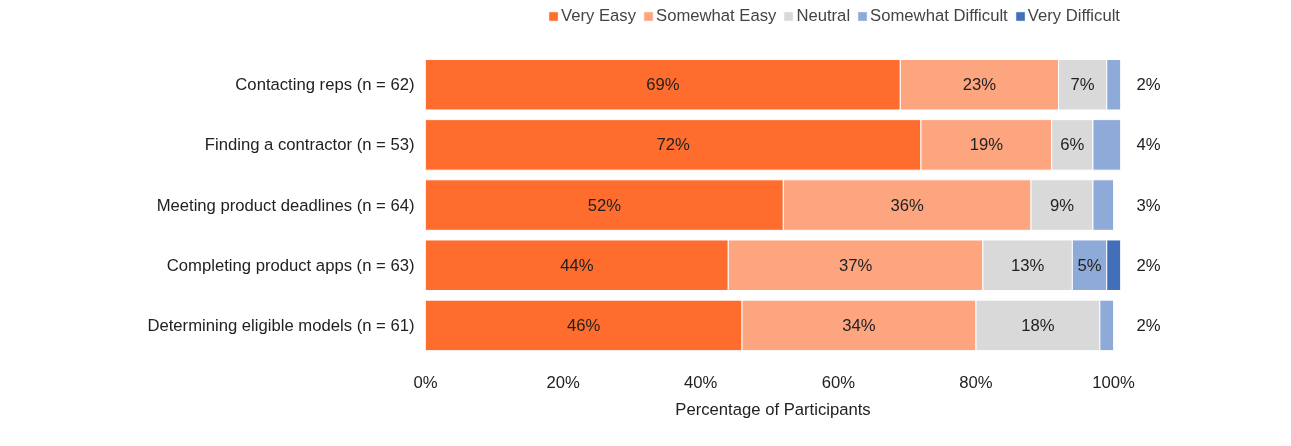 The width and height of the screenshot is (1291, 446). Describe the element at coordinates (1114, 382) in the screenshot. I see `x-tick-label: 100%` at that location.